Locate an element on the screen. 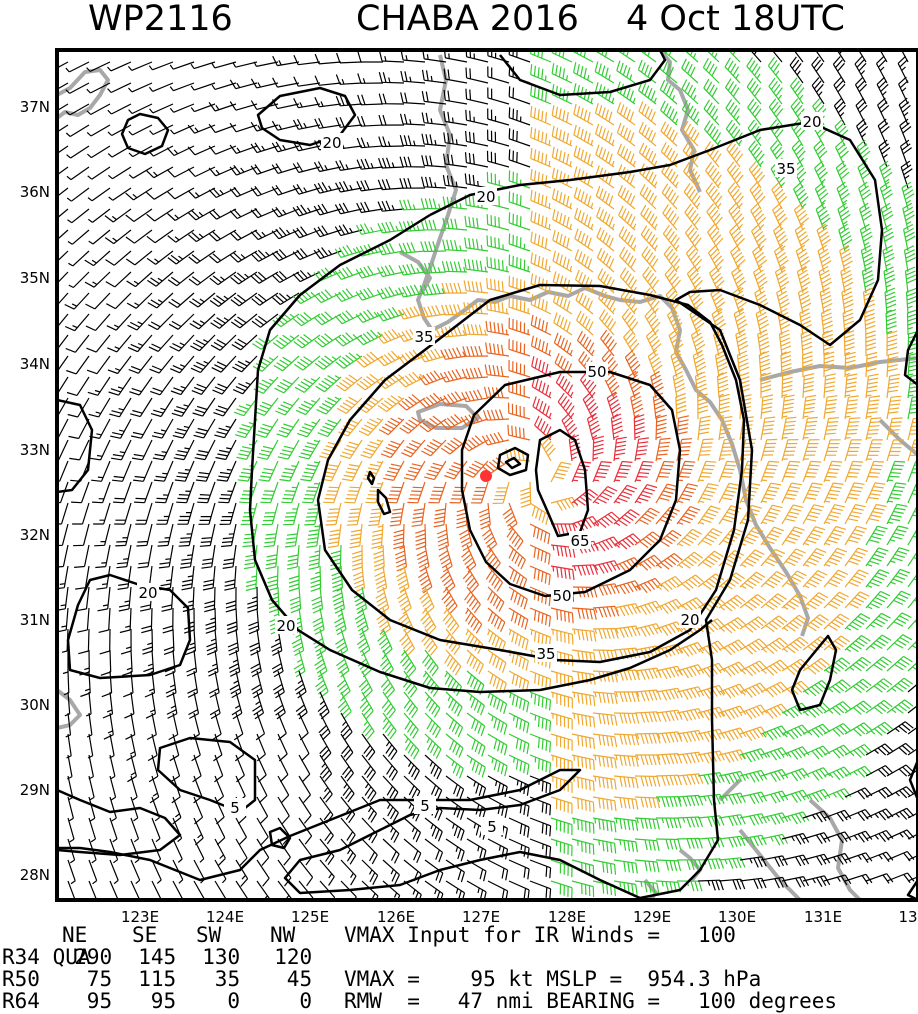  lat-label-35N: 35N is located at coordinates (35, 278).